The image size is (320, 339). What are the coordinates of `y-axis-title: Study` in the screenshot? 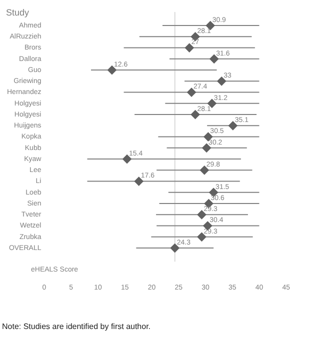 It's located at (18, 12).